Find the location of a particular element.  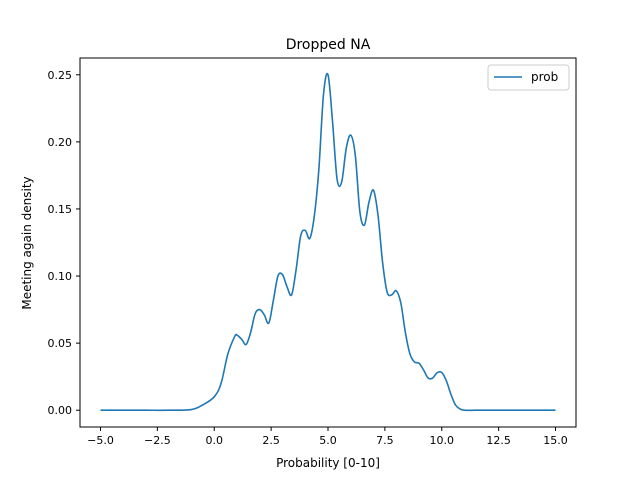

x-tick-label: −5.0 is located at coordinates (100, 440).